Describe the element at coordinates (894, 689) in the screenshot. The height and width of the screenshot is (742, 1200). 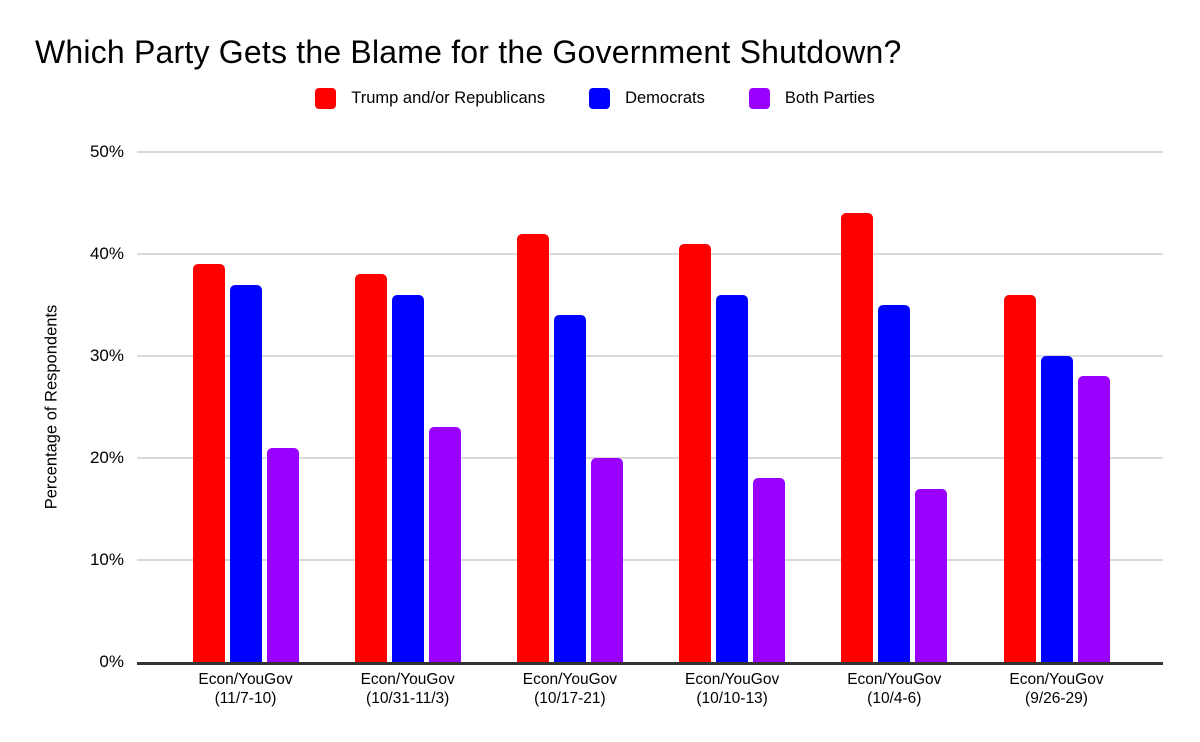
I see `x-tick-label-104-6: Econ/YouGov (10/4-6)` at that location.